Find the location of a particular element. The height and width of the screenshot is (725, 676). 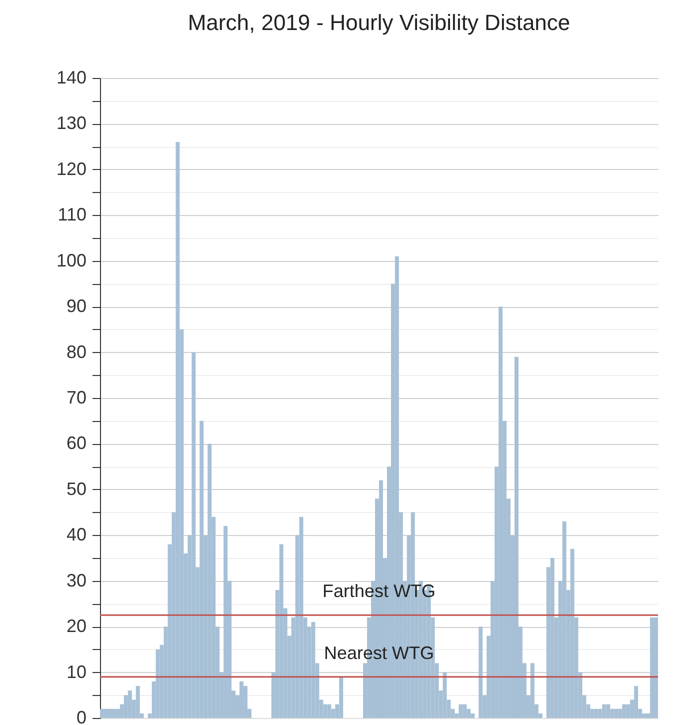

y-tick-label: 50 is located at coordinates (76, 488).